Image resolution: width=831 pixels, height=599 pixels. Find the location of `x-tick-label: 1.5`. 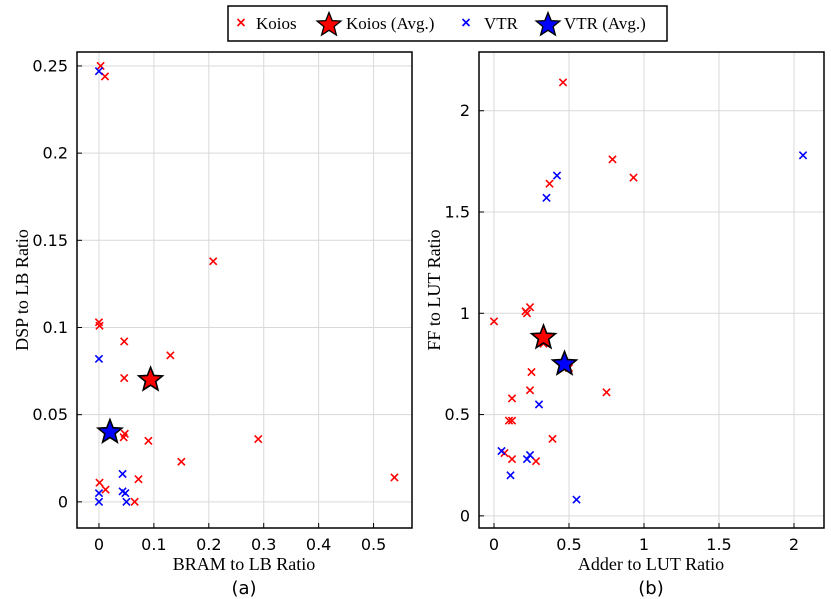

x-tick-label: 1.5 is located at coordinates (718, 544).